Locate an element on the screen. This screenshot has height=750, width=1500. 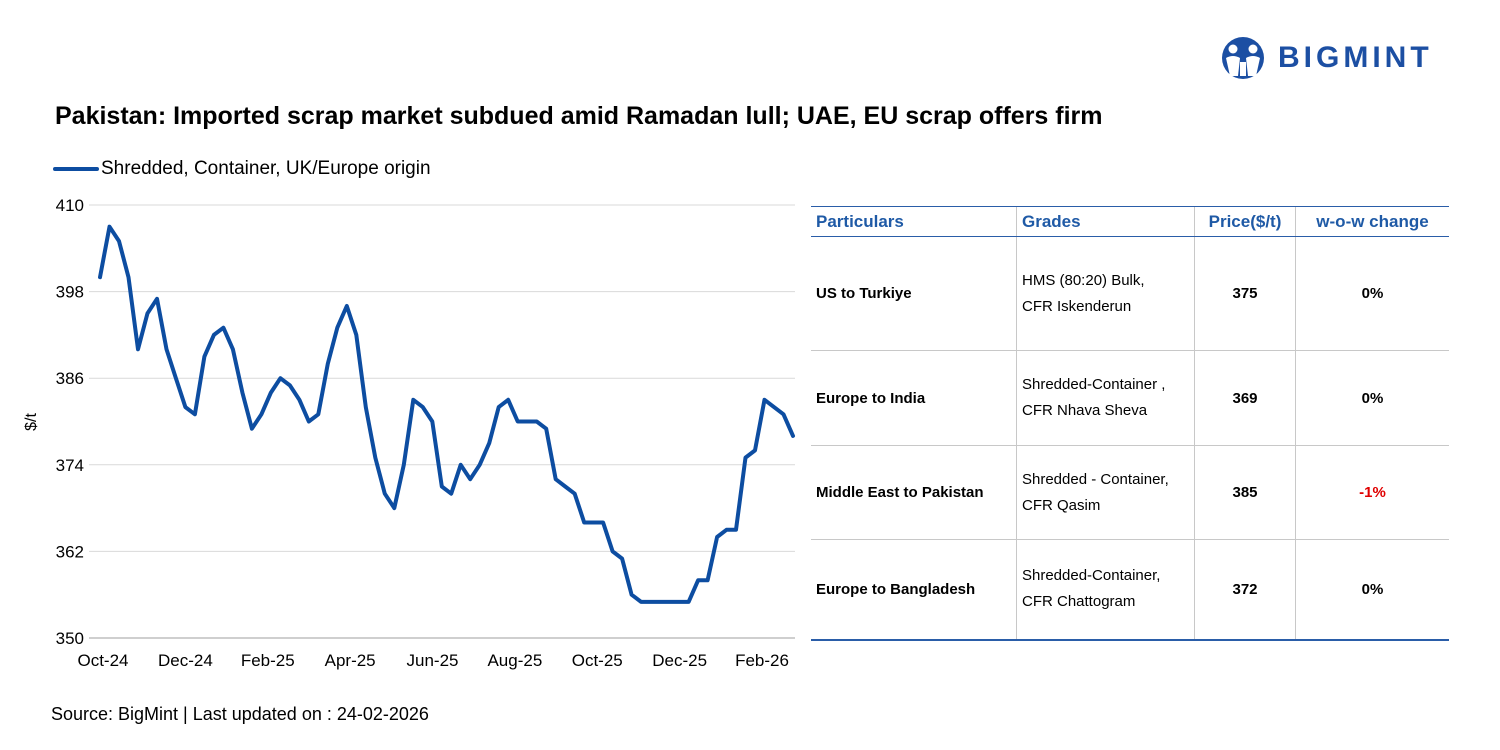
x-tick-label: Jun-25 is located at coordinates (433, 660).